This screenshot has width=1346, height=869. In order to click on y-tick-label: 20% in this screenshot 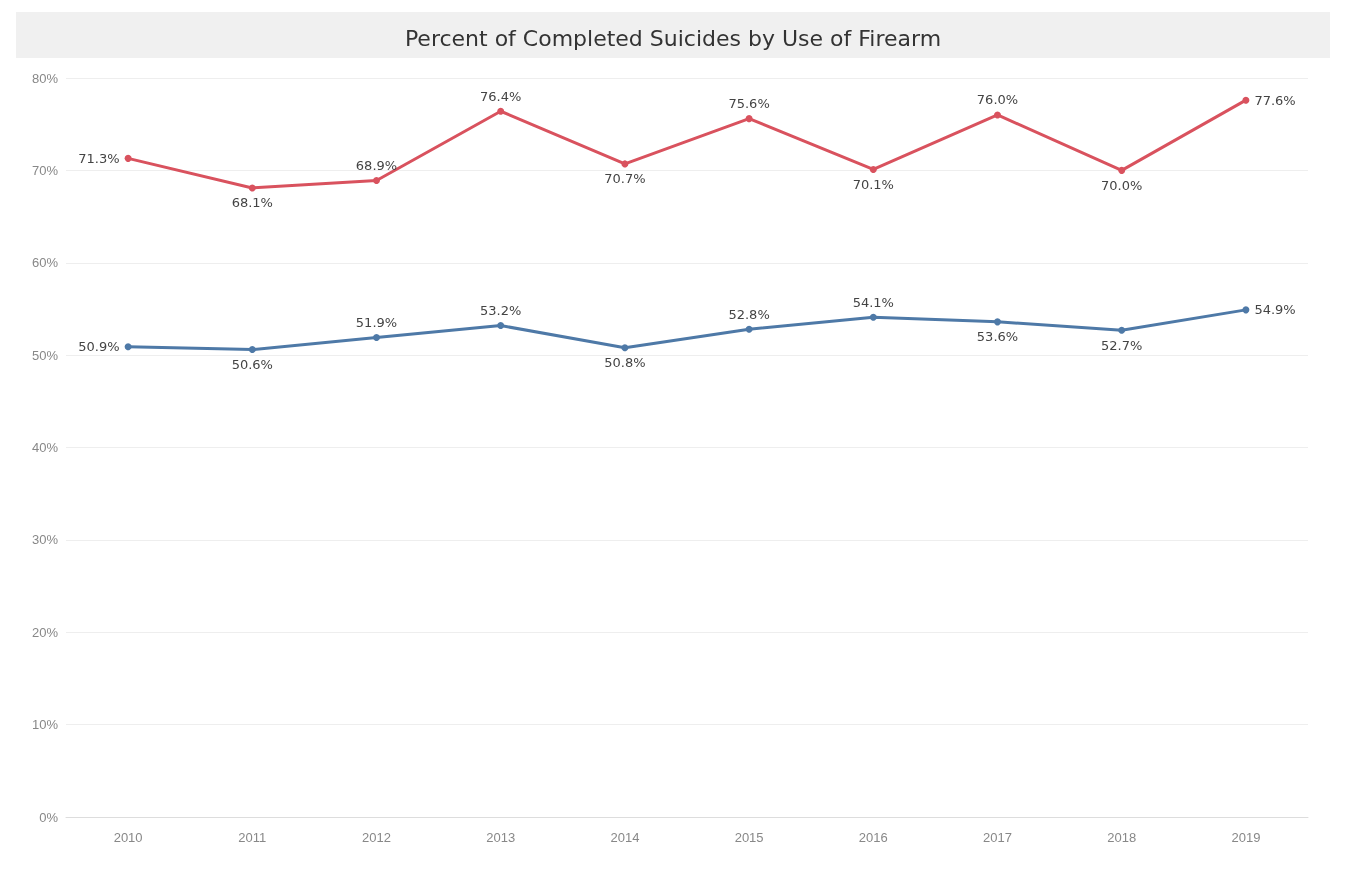, I will do `click(45, 632)`.